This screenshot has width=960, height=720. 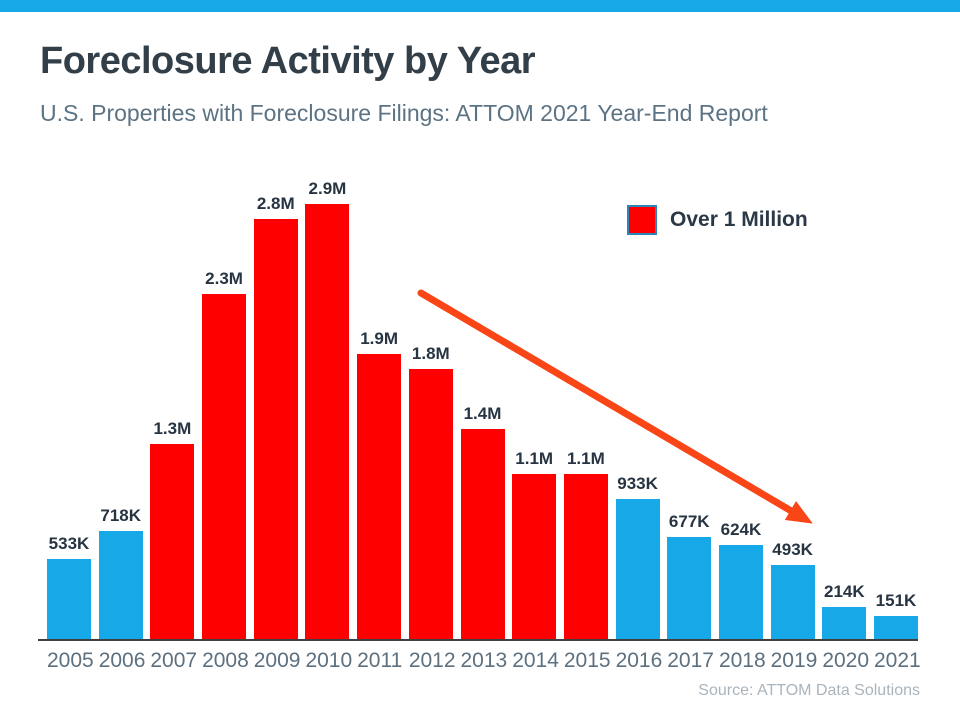 What do you see at coordinates (642, 220) in the screenshot?
I see `legend-swatch-red` at bounding box center [642, 220].